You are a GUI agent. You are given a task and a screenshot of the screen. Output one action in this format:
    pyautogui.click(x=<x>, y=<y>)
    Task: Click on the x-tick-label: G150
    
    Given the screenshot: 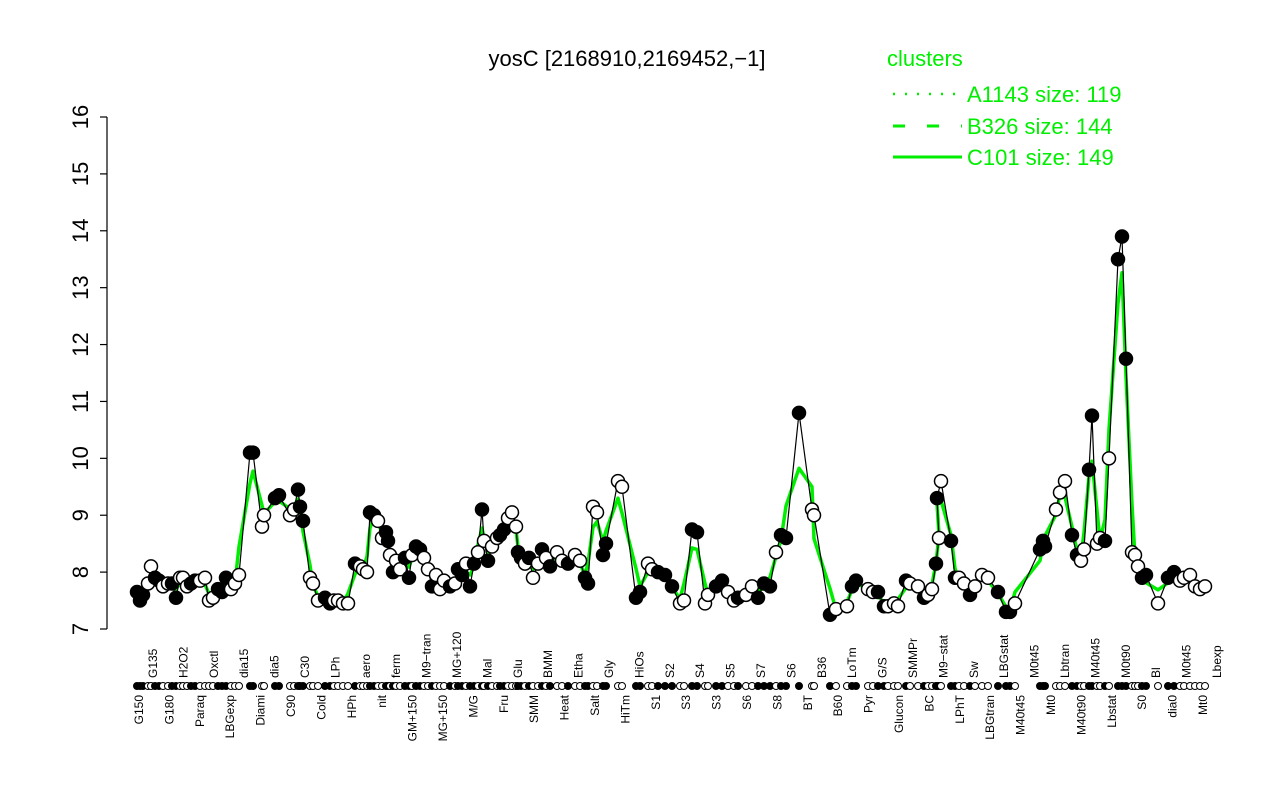 What is the action you would take?
    pyautogui.click(x=139, y=710)
    